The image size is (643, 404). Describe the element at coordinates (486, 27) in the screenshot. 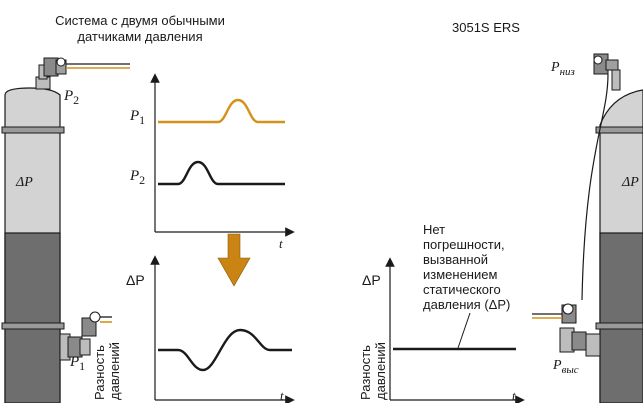

I see `right-title: 3051S ERS` at that location.